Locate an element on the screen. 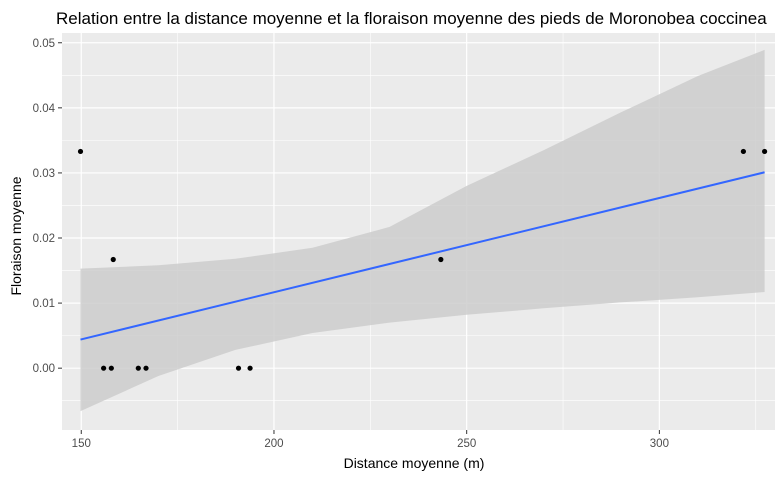 This screenshot has width=782, height=477. y-tick-label: 0.03 is located at coordinates (44, 174).